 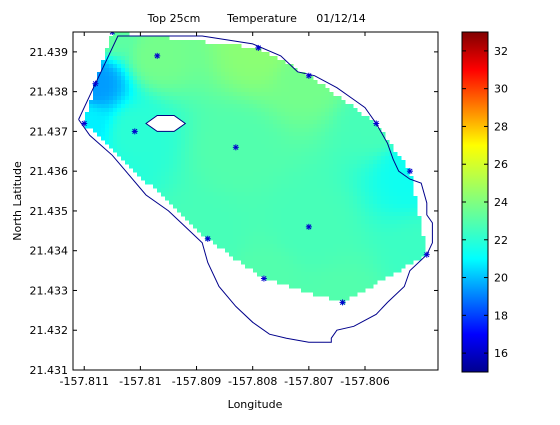 What do you see at coordinates (501, 51) in the screenshot?
I see `colorbar-tick-label: 32` at bounding box center [501, 51].